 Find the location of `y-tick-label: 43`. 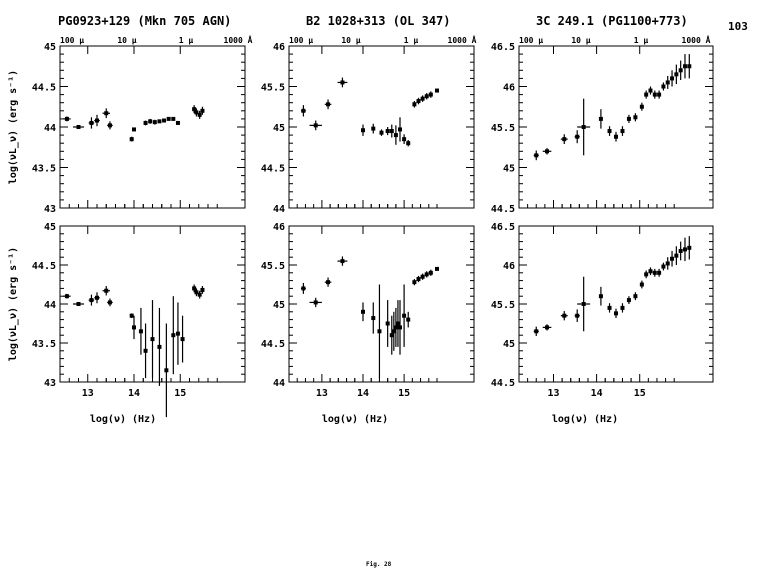

y-tick-label: 43 is located at coordinates (50, 209).